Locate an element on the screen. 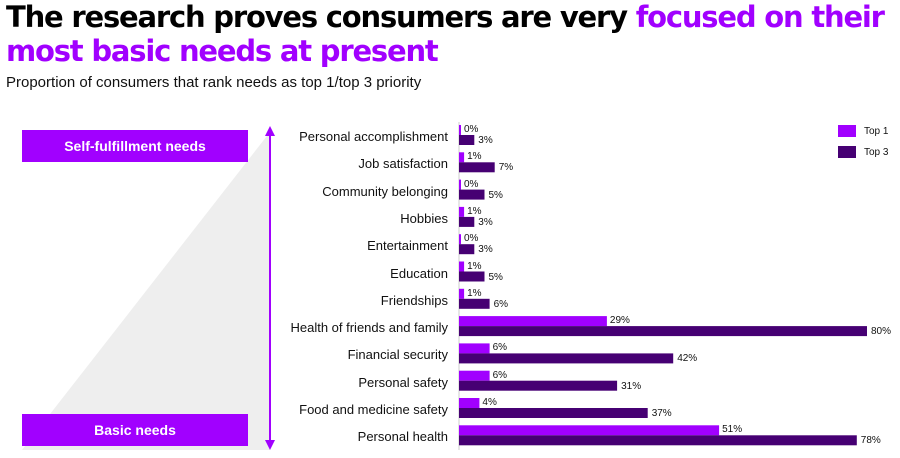 The image size is (900, 458). category-label: Health of friends and family is located at coordinates (369, 328).